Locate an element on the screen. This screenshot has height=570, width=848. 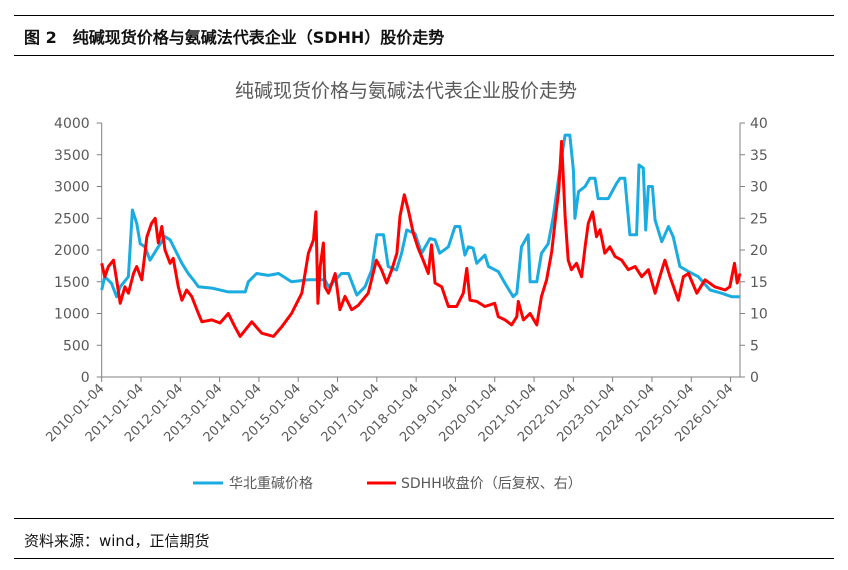
y-tick-label-left: 3500 is located at coordinates (72, 156).